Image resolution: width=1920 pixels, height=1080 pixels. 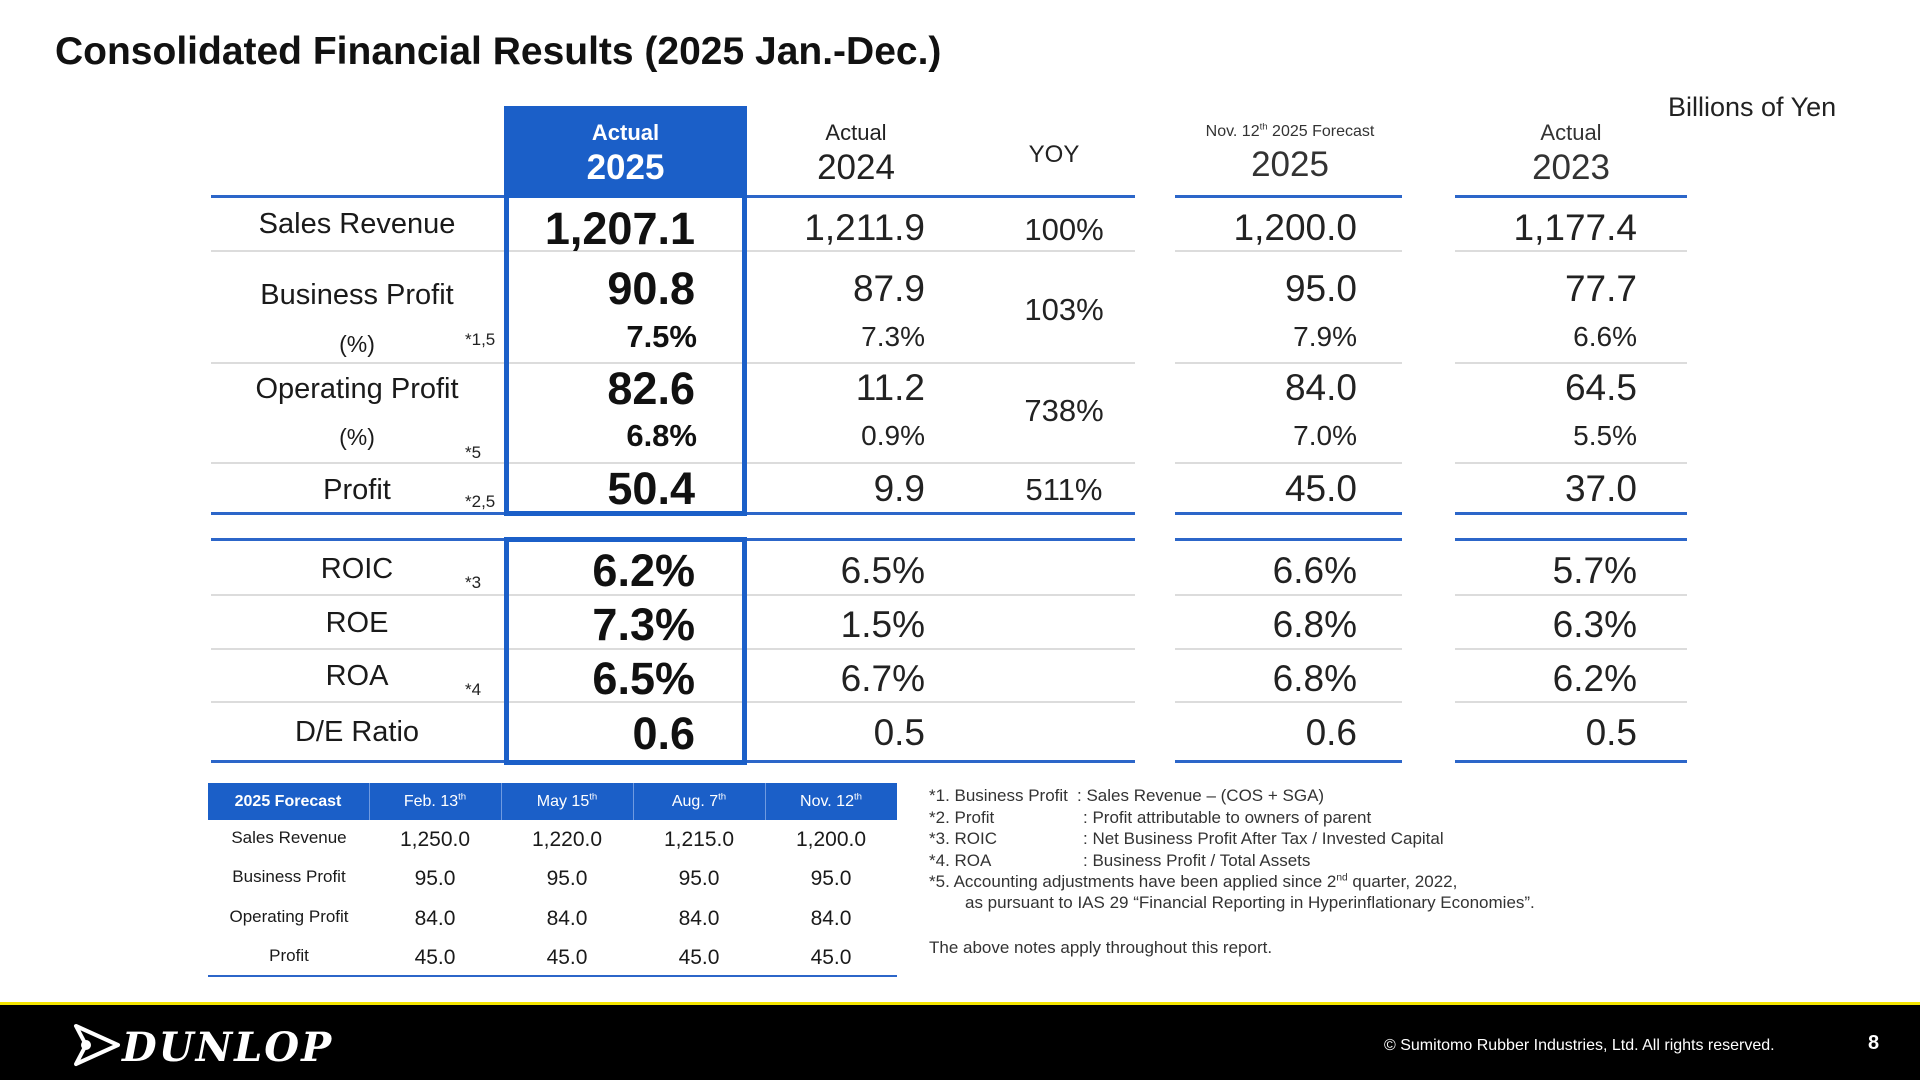 What do you see at coordinates (97, 1045) in the screenshot?
I see `dunlop-logo-icon` at bounding box center [97, 1045].